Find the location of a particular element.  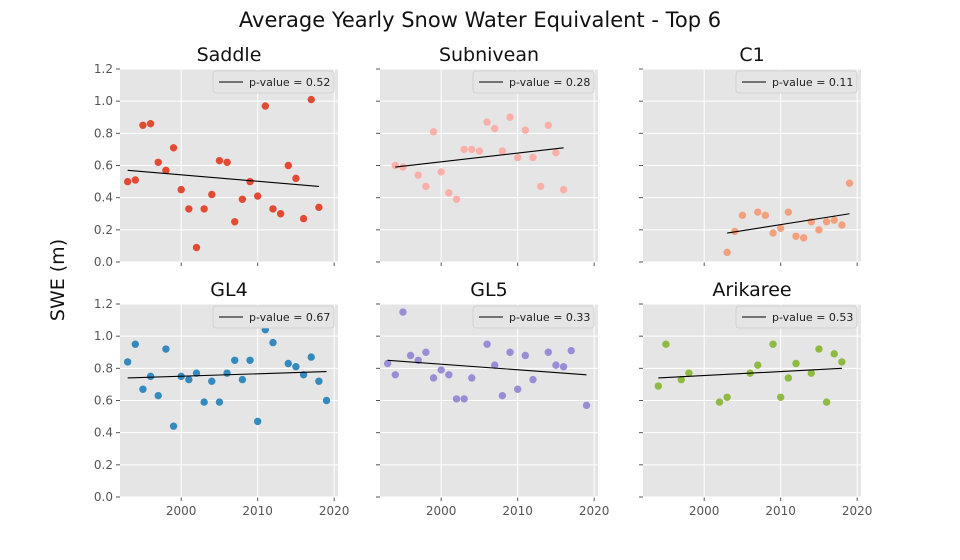

y-tick-label: 1.2 is located at coordinates (103, 69).